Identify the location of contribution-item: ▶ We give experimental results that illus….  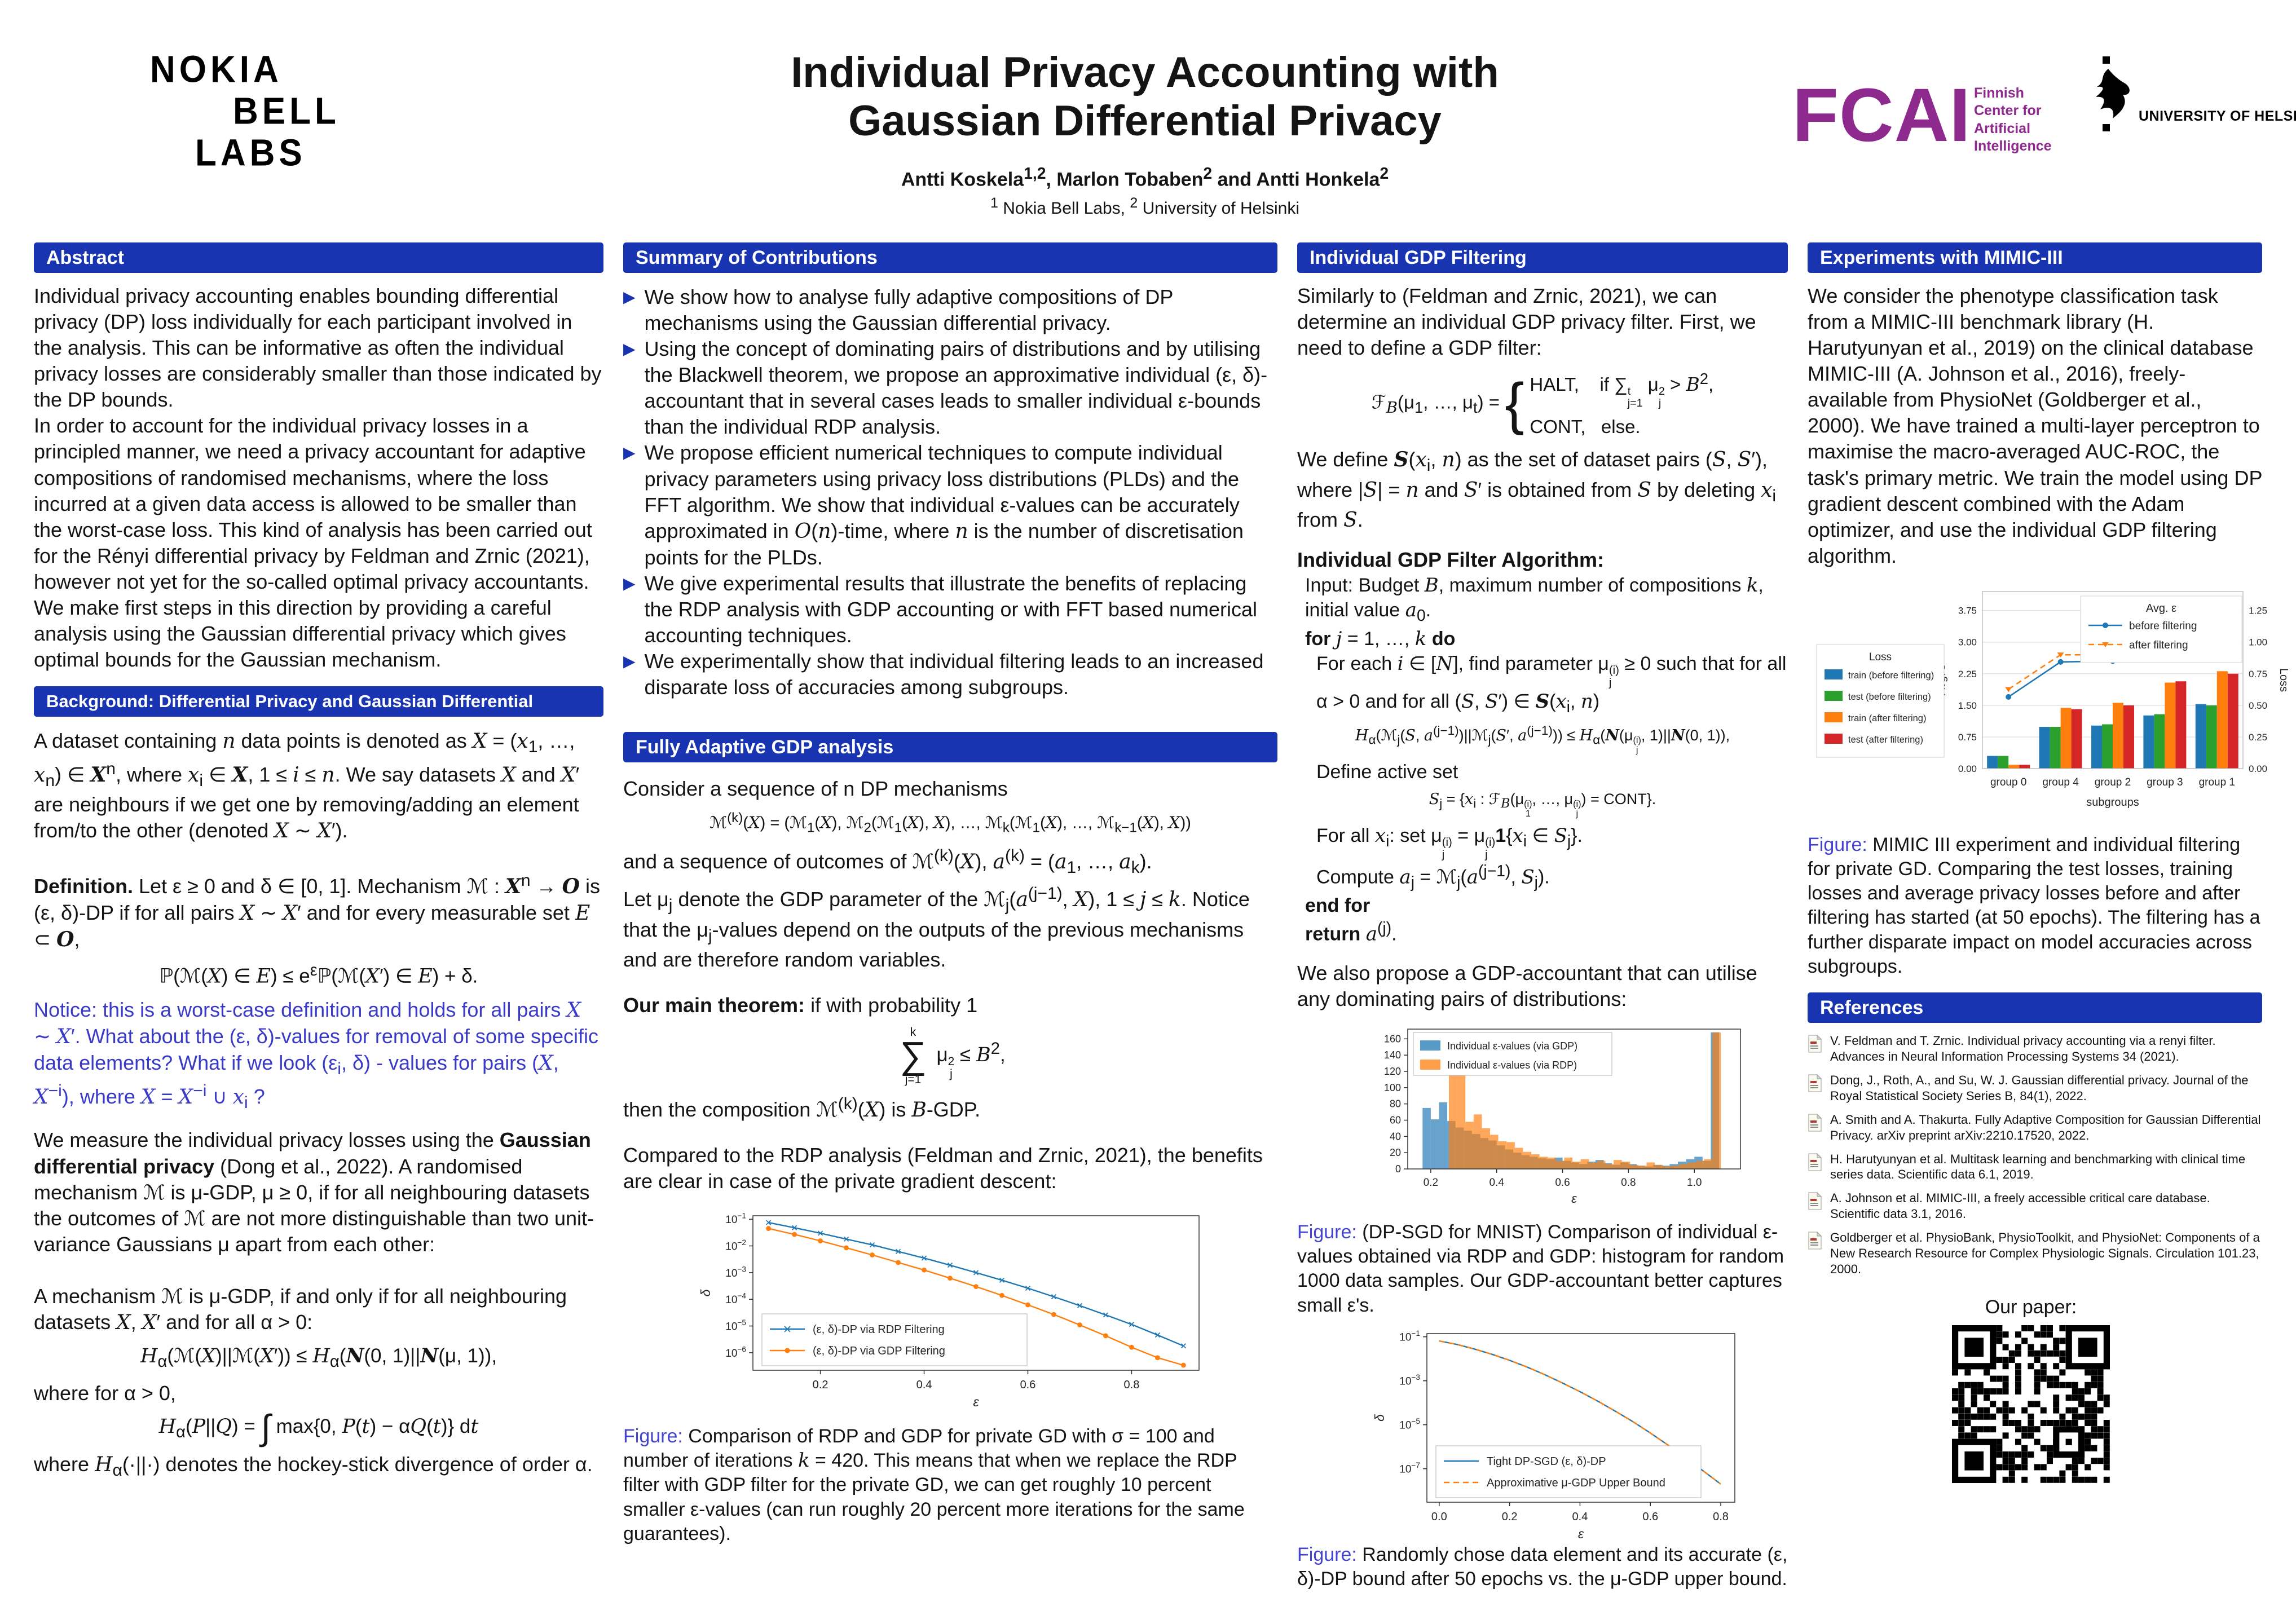
(950, 609).